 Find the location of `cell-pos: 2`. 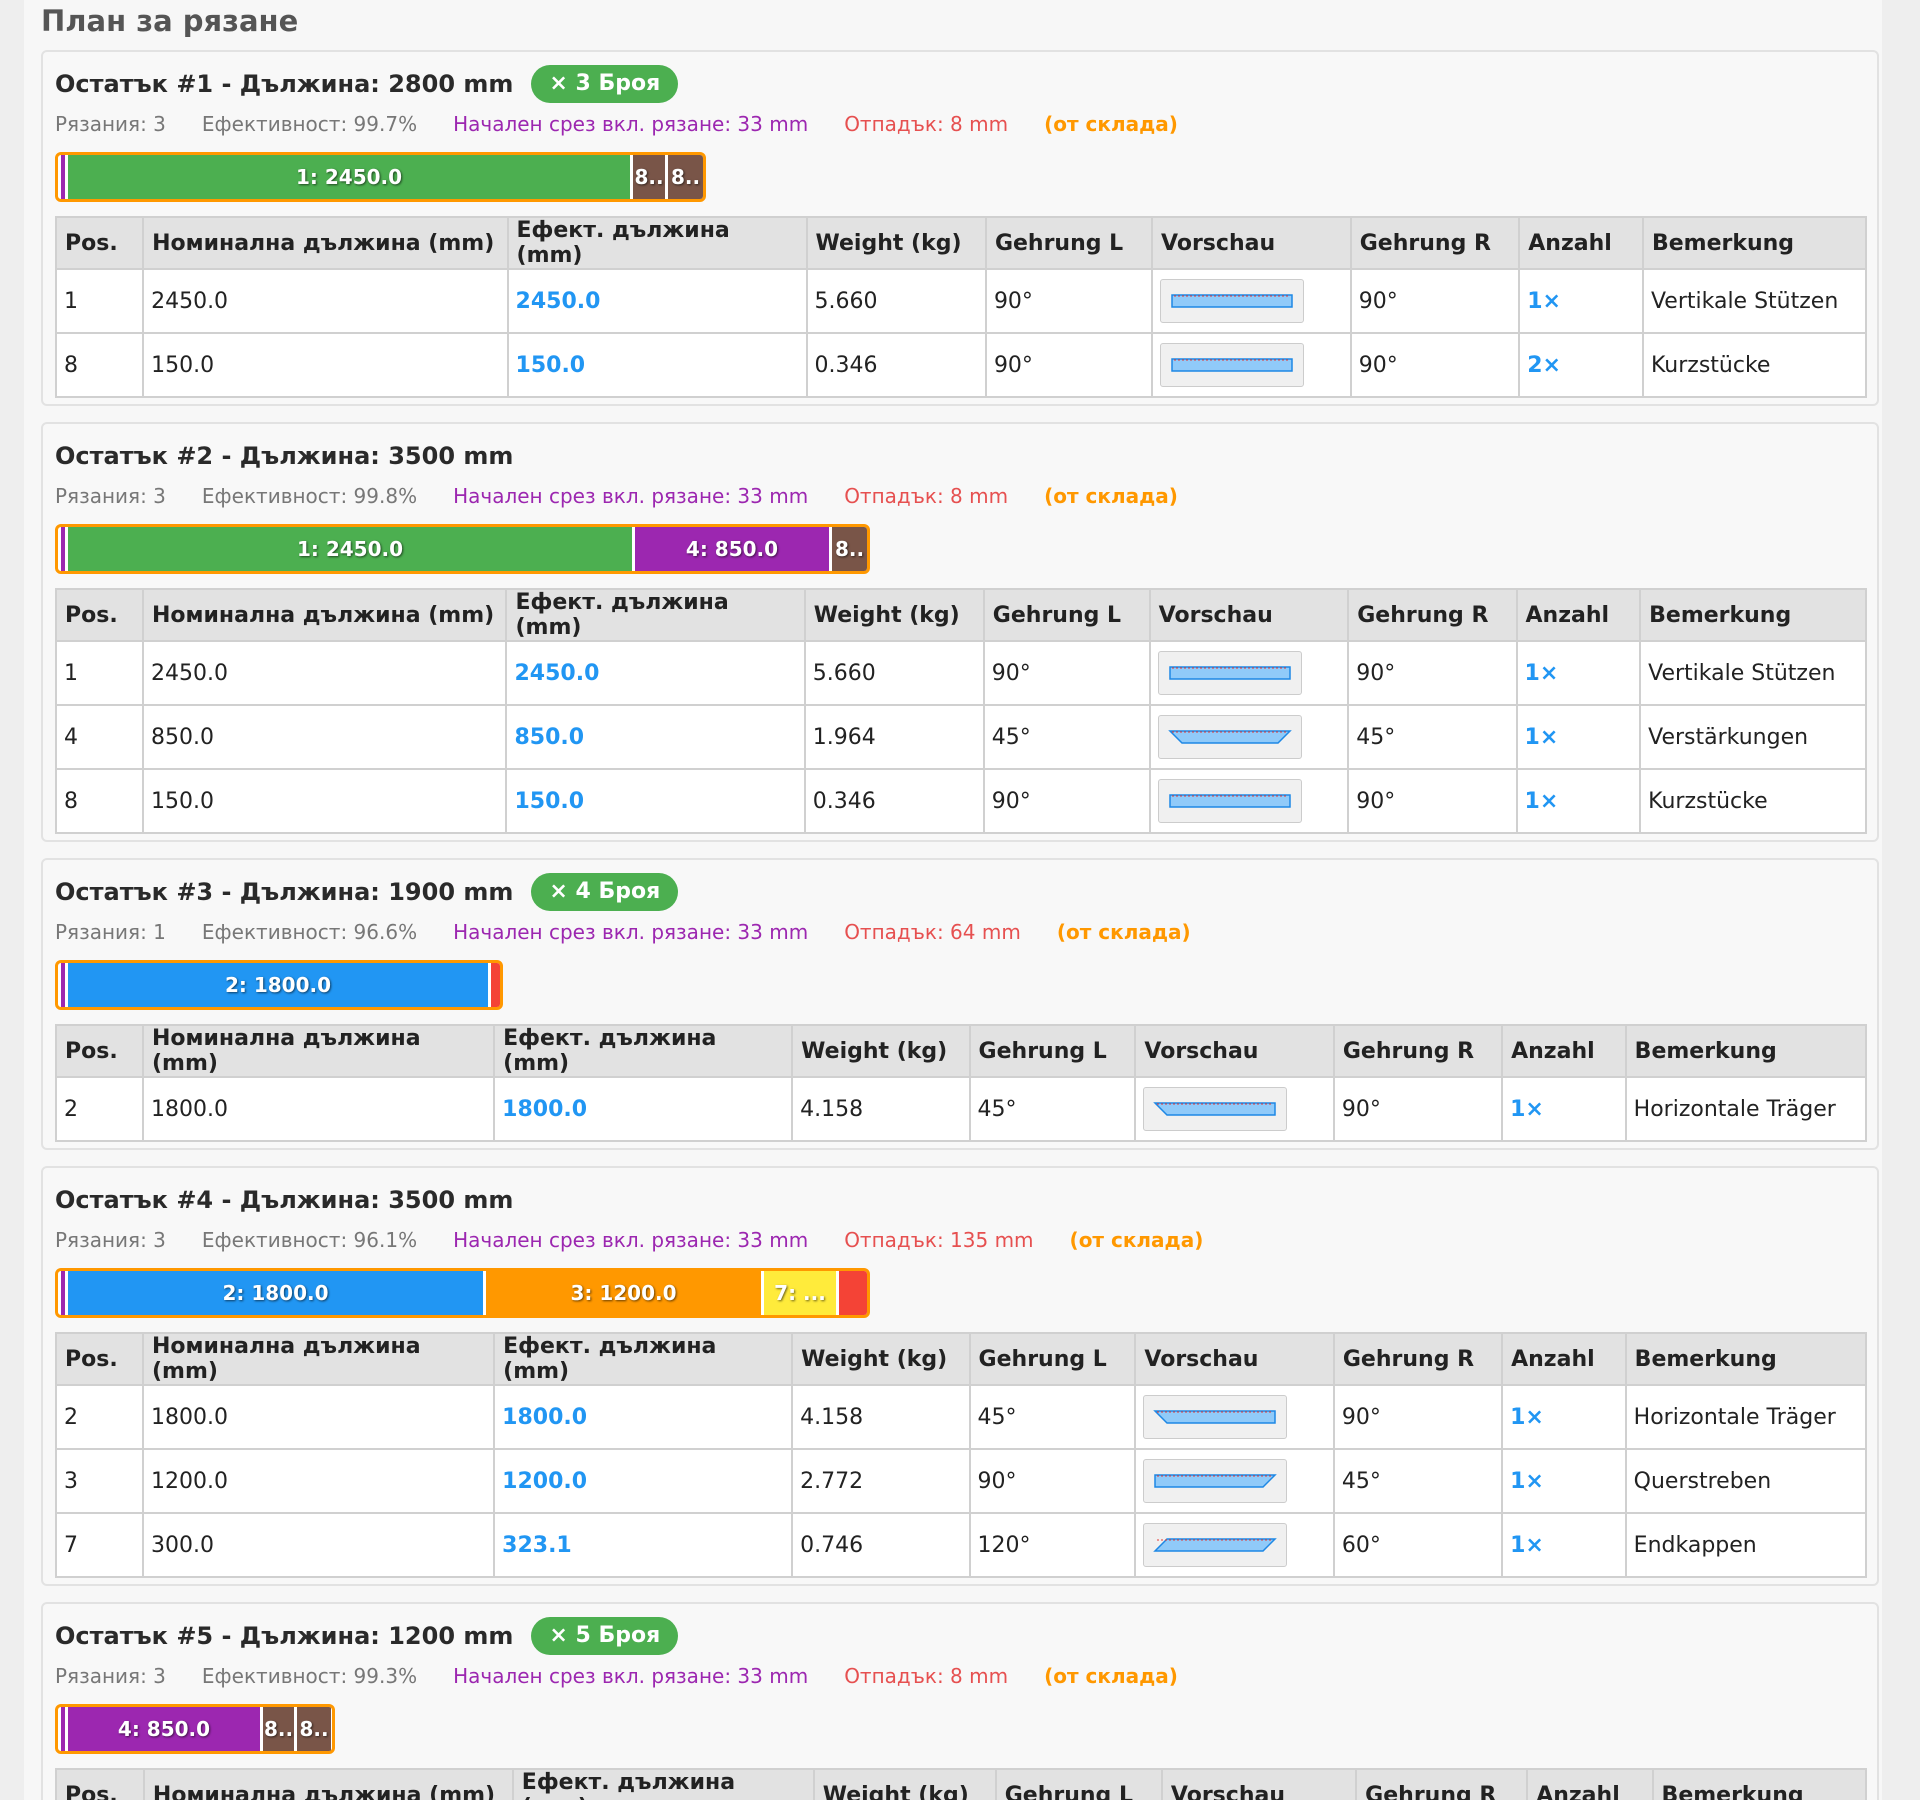

cell-pos: 2 is located at coordinates (99, 1417).